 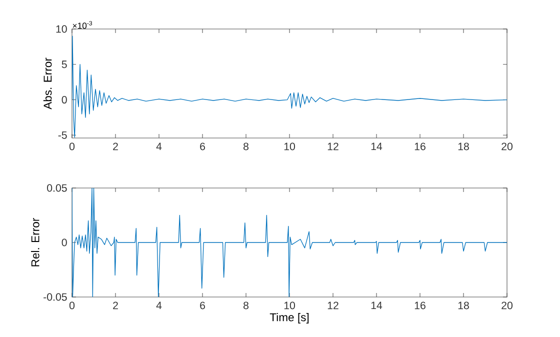 What do you see at coordinates (55, 297) in the screenshot?
I see `y-tick-label: -0.05` at bounding box center [55, 297].